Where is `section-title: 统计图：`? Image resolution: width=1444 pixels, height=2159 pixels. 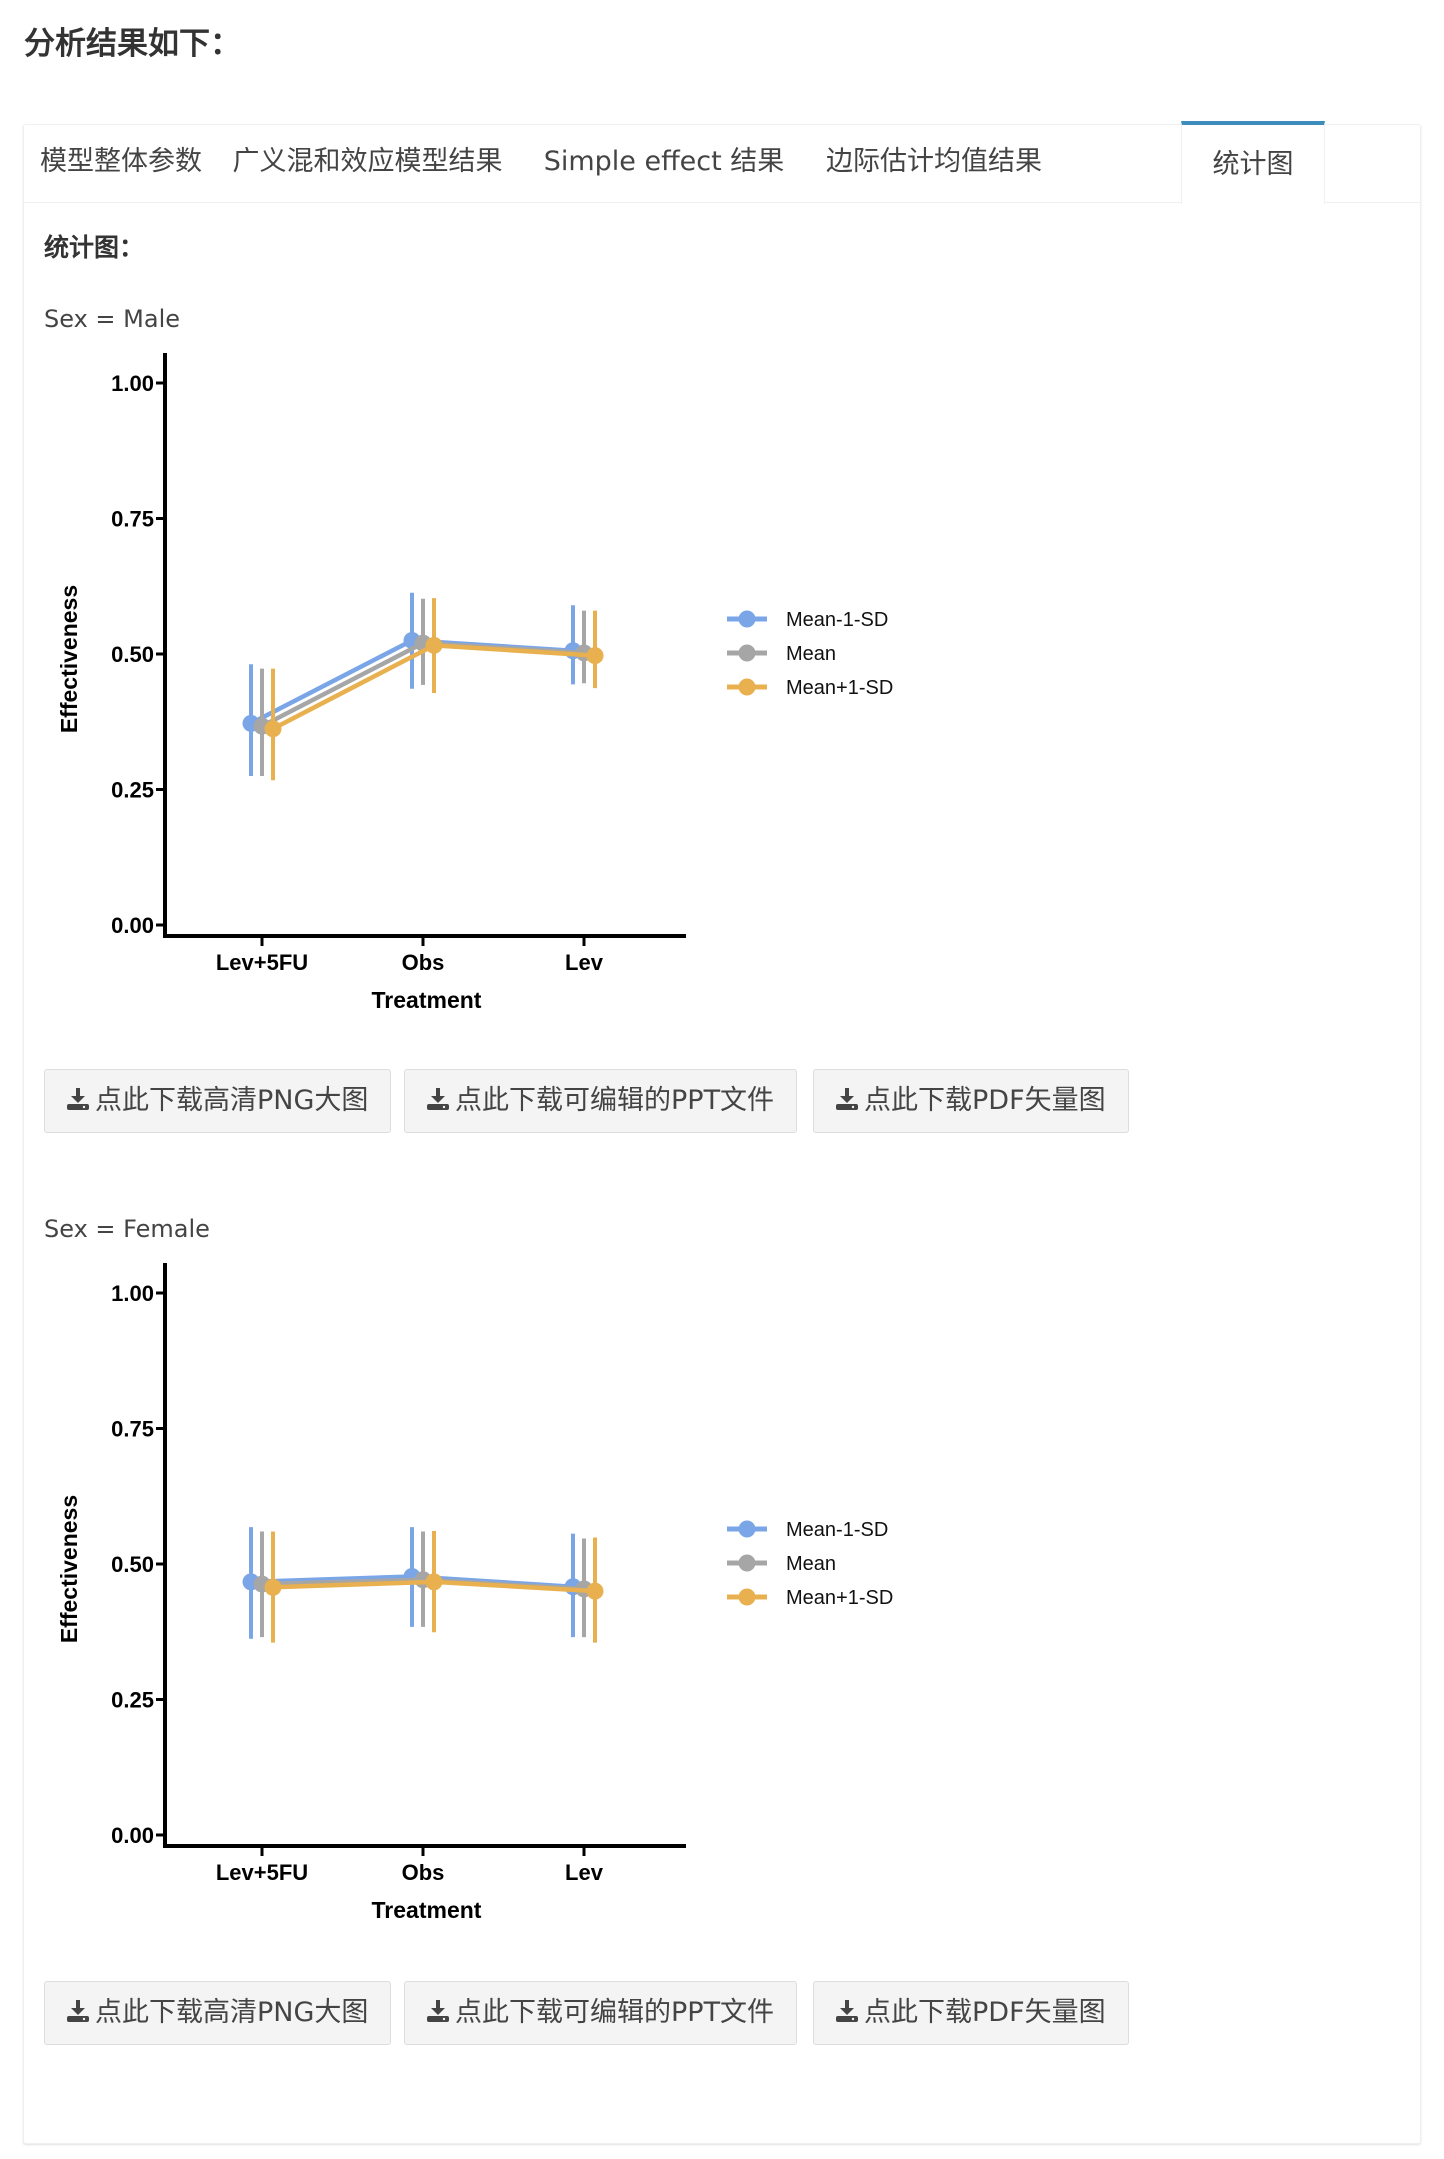 section-title: 统计图： is located at coordinates (94, 247).